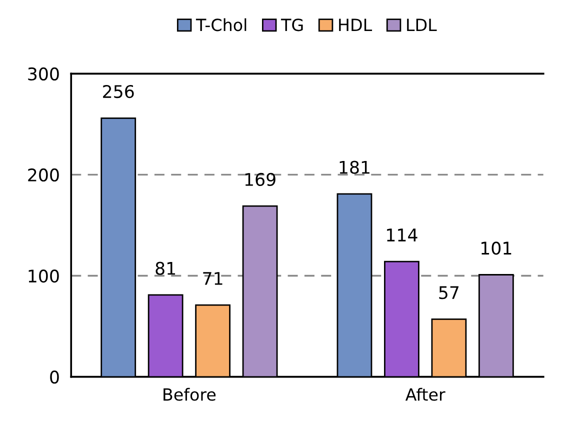 This screenshot has height=421, width=569. I want to click on x-tick-label: Before, so click(190, 394).